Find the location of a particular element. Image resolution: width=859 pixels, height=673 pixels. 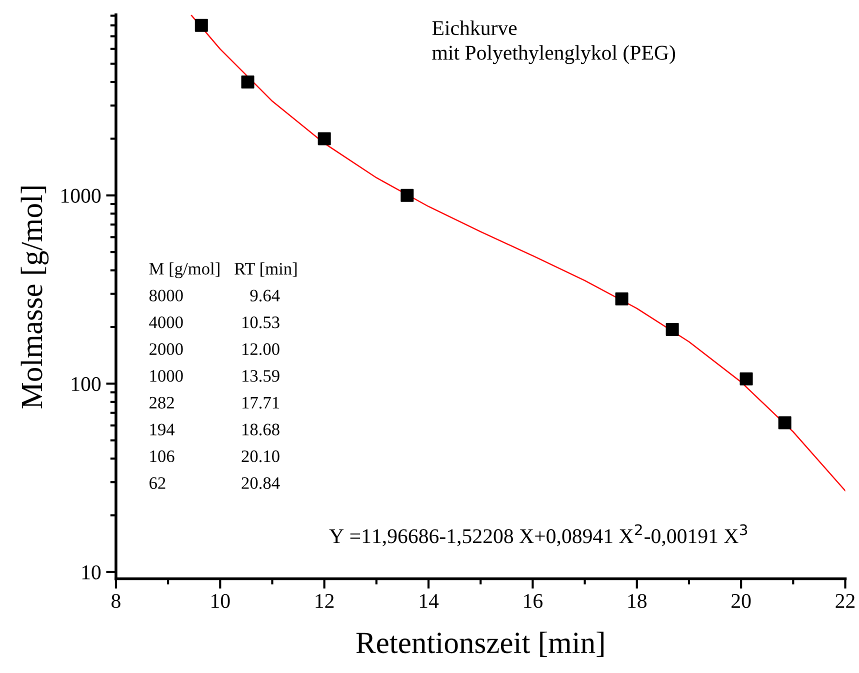

annotation: M [g/mol] RT [min] is located at coordinates (223, 270).